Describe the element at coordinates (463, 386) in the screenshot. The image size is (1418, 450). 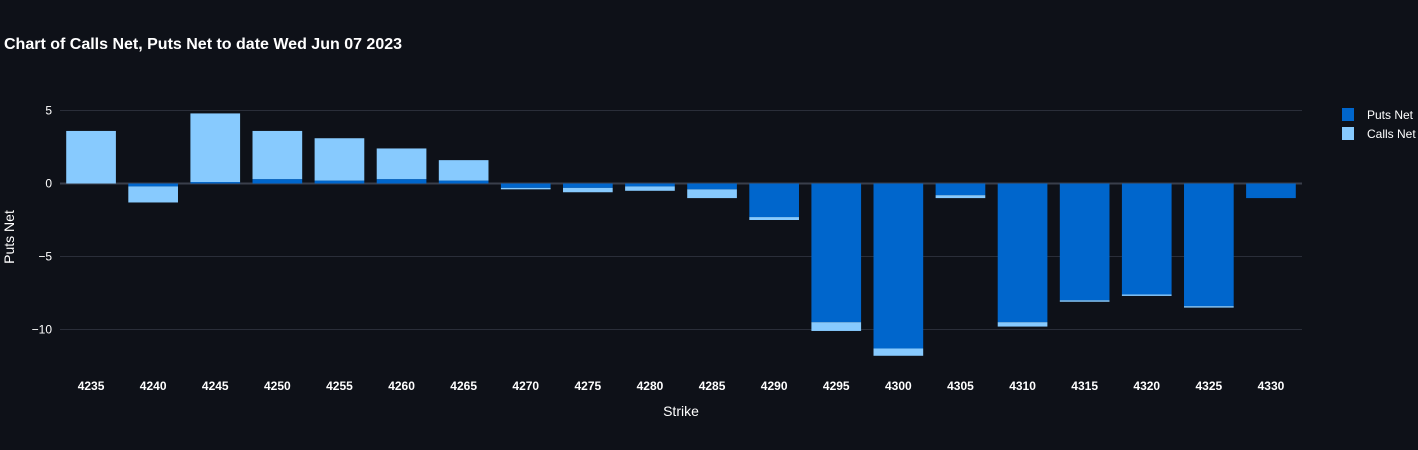
I see `x-tick-label: 4265` at that location.